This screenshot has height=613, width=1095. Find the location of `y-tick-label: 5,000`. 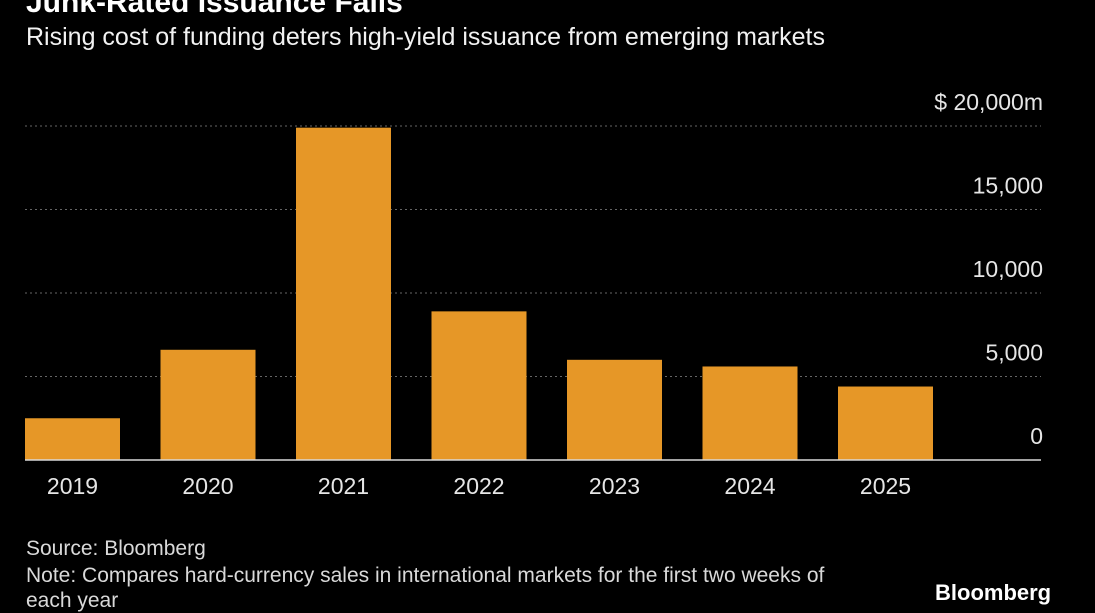

y-tick-label: 5,000 is located at coordinates (1014, 353).